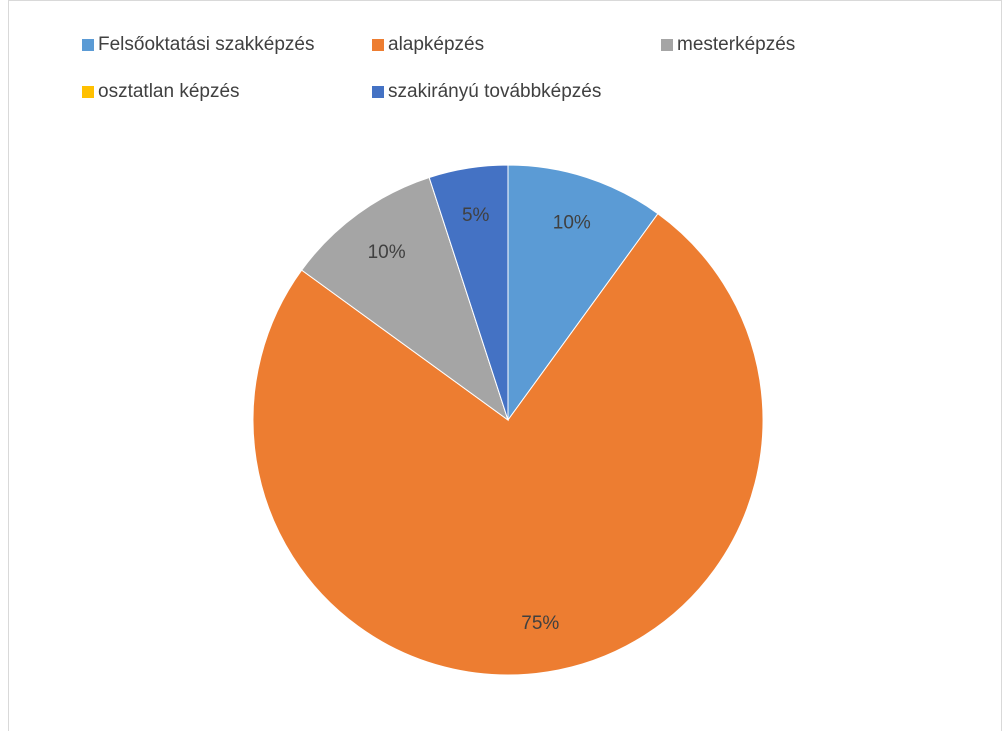 The height and width of the screenshot is (731, 1003). I want to click on data-label: 5%, so click(476, 215).